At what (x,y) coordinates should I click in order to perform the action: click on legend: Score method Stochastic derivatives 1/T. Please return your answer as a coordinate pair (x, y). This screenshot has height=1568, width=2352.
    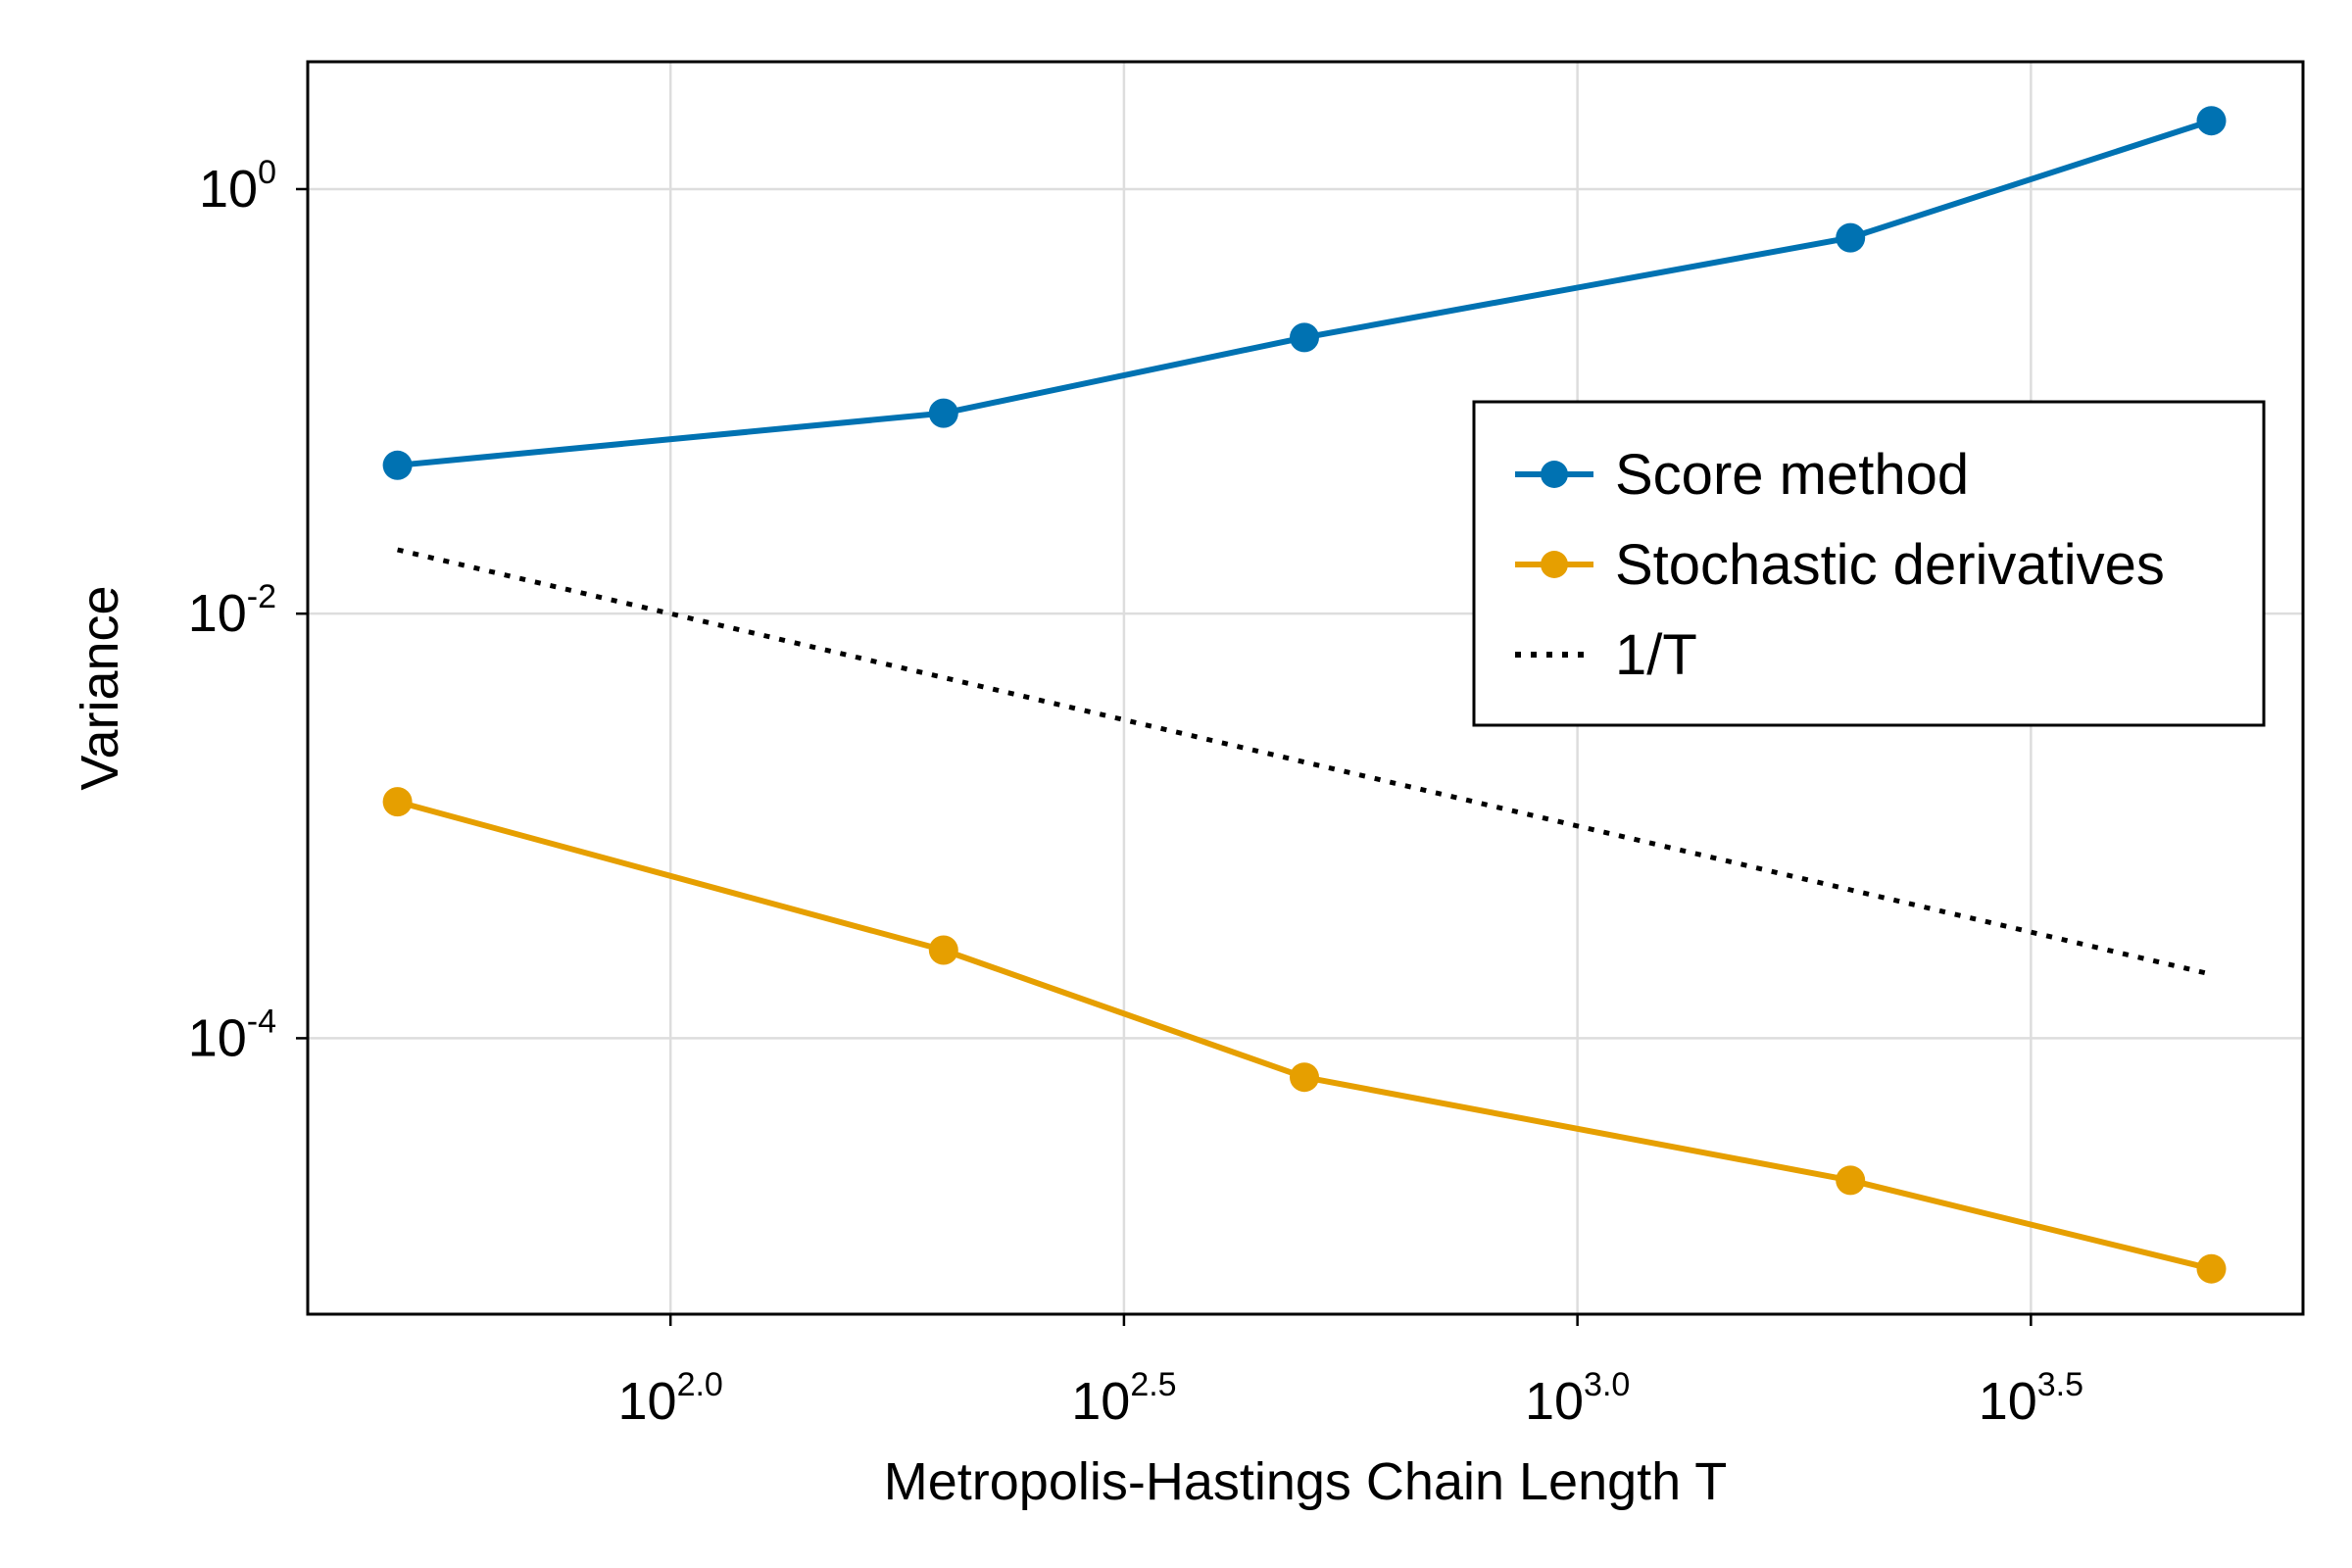
    Looking at the image, I should click on (1869, 563).